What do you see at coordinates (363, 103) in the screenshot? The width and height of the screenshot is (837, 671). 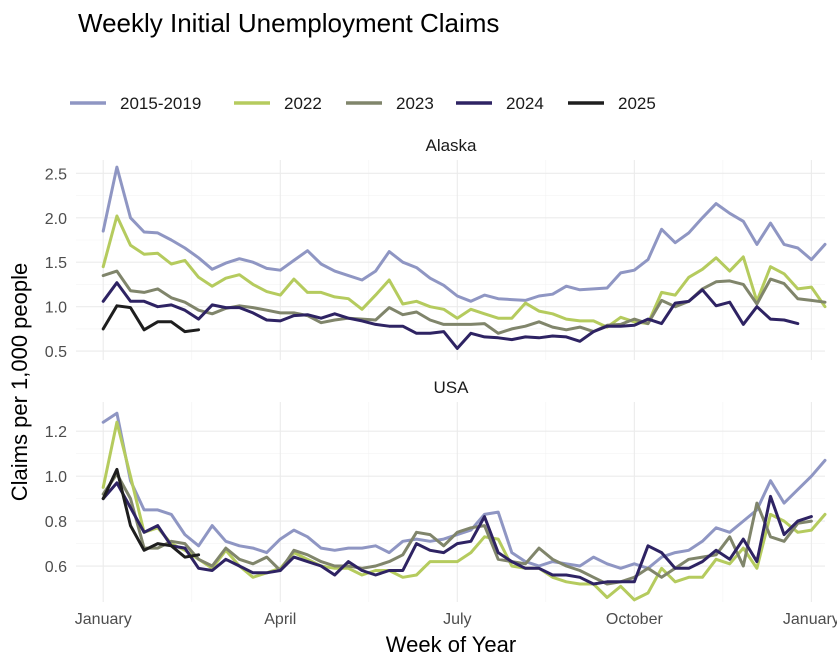 I see `legend: 2015-2019 2022 2023 2024 2025` at bounding box center [363, 103].